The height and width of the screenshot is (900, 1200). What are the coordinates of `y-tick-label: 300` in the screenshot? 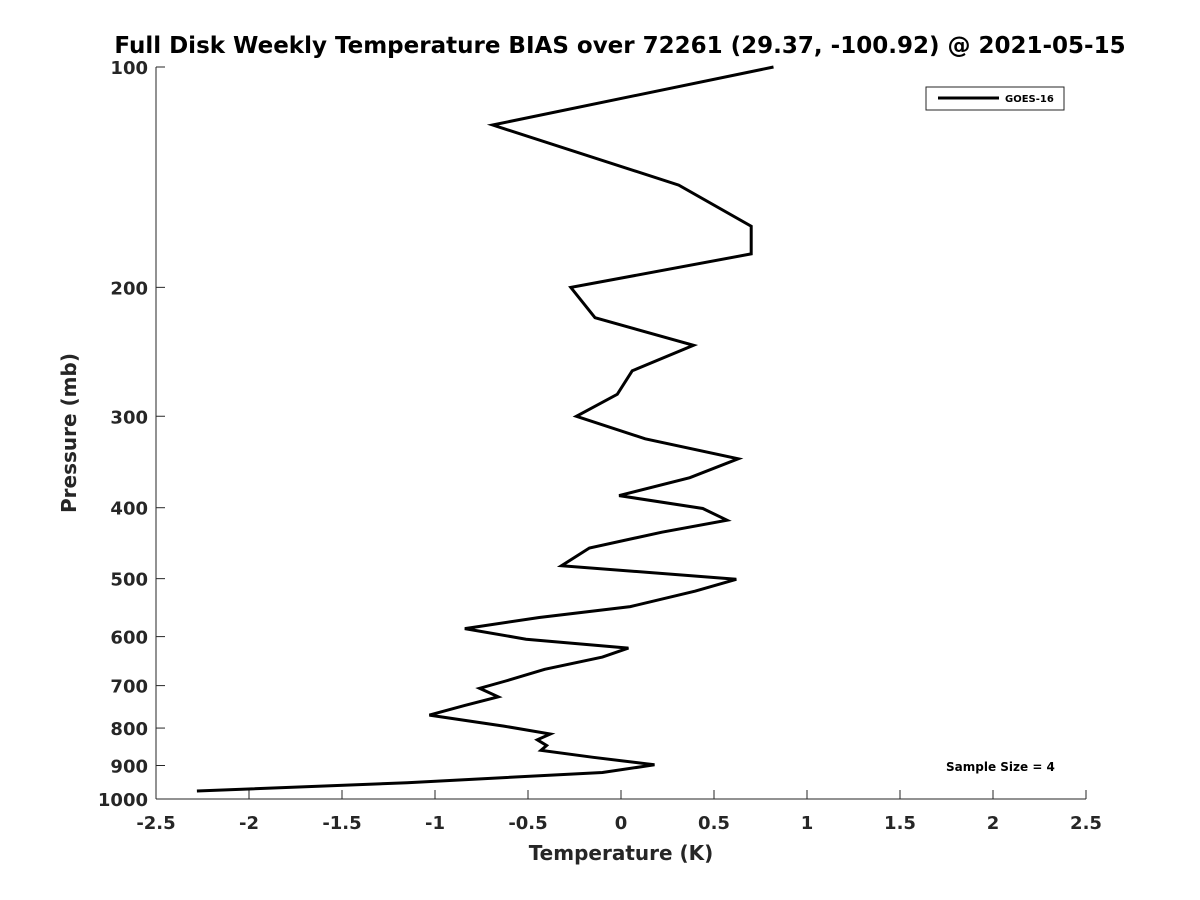 It's located at (129, 417).